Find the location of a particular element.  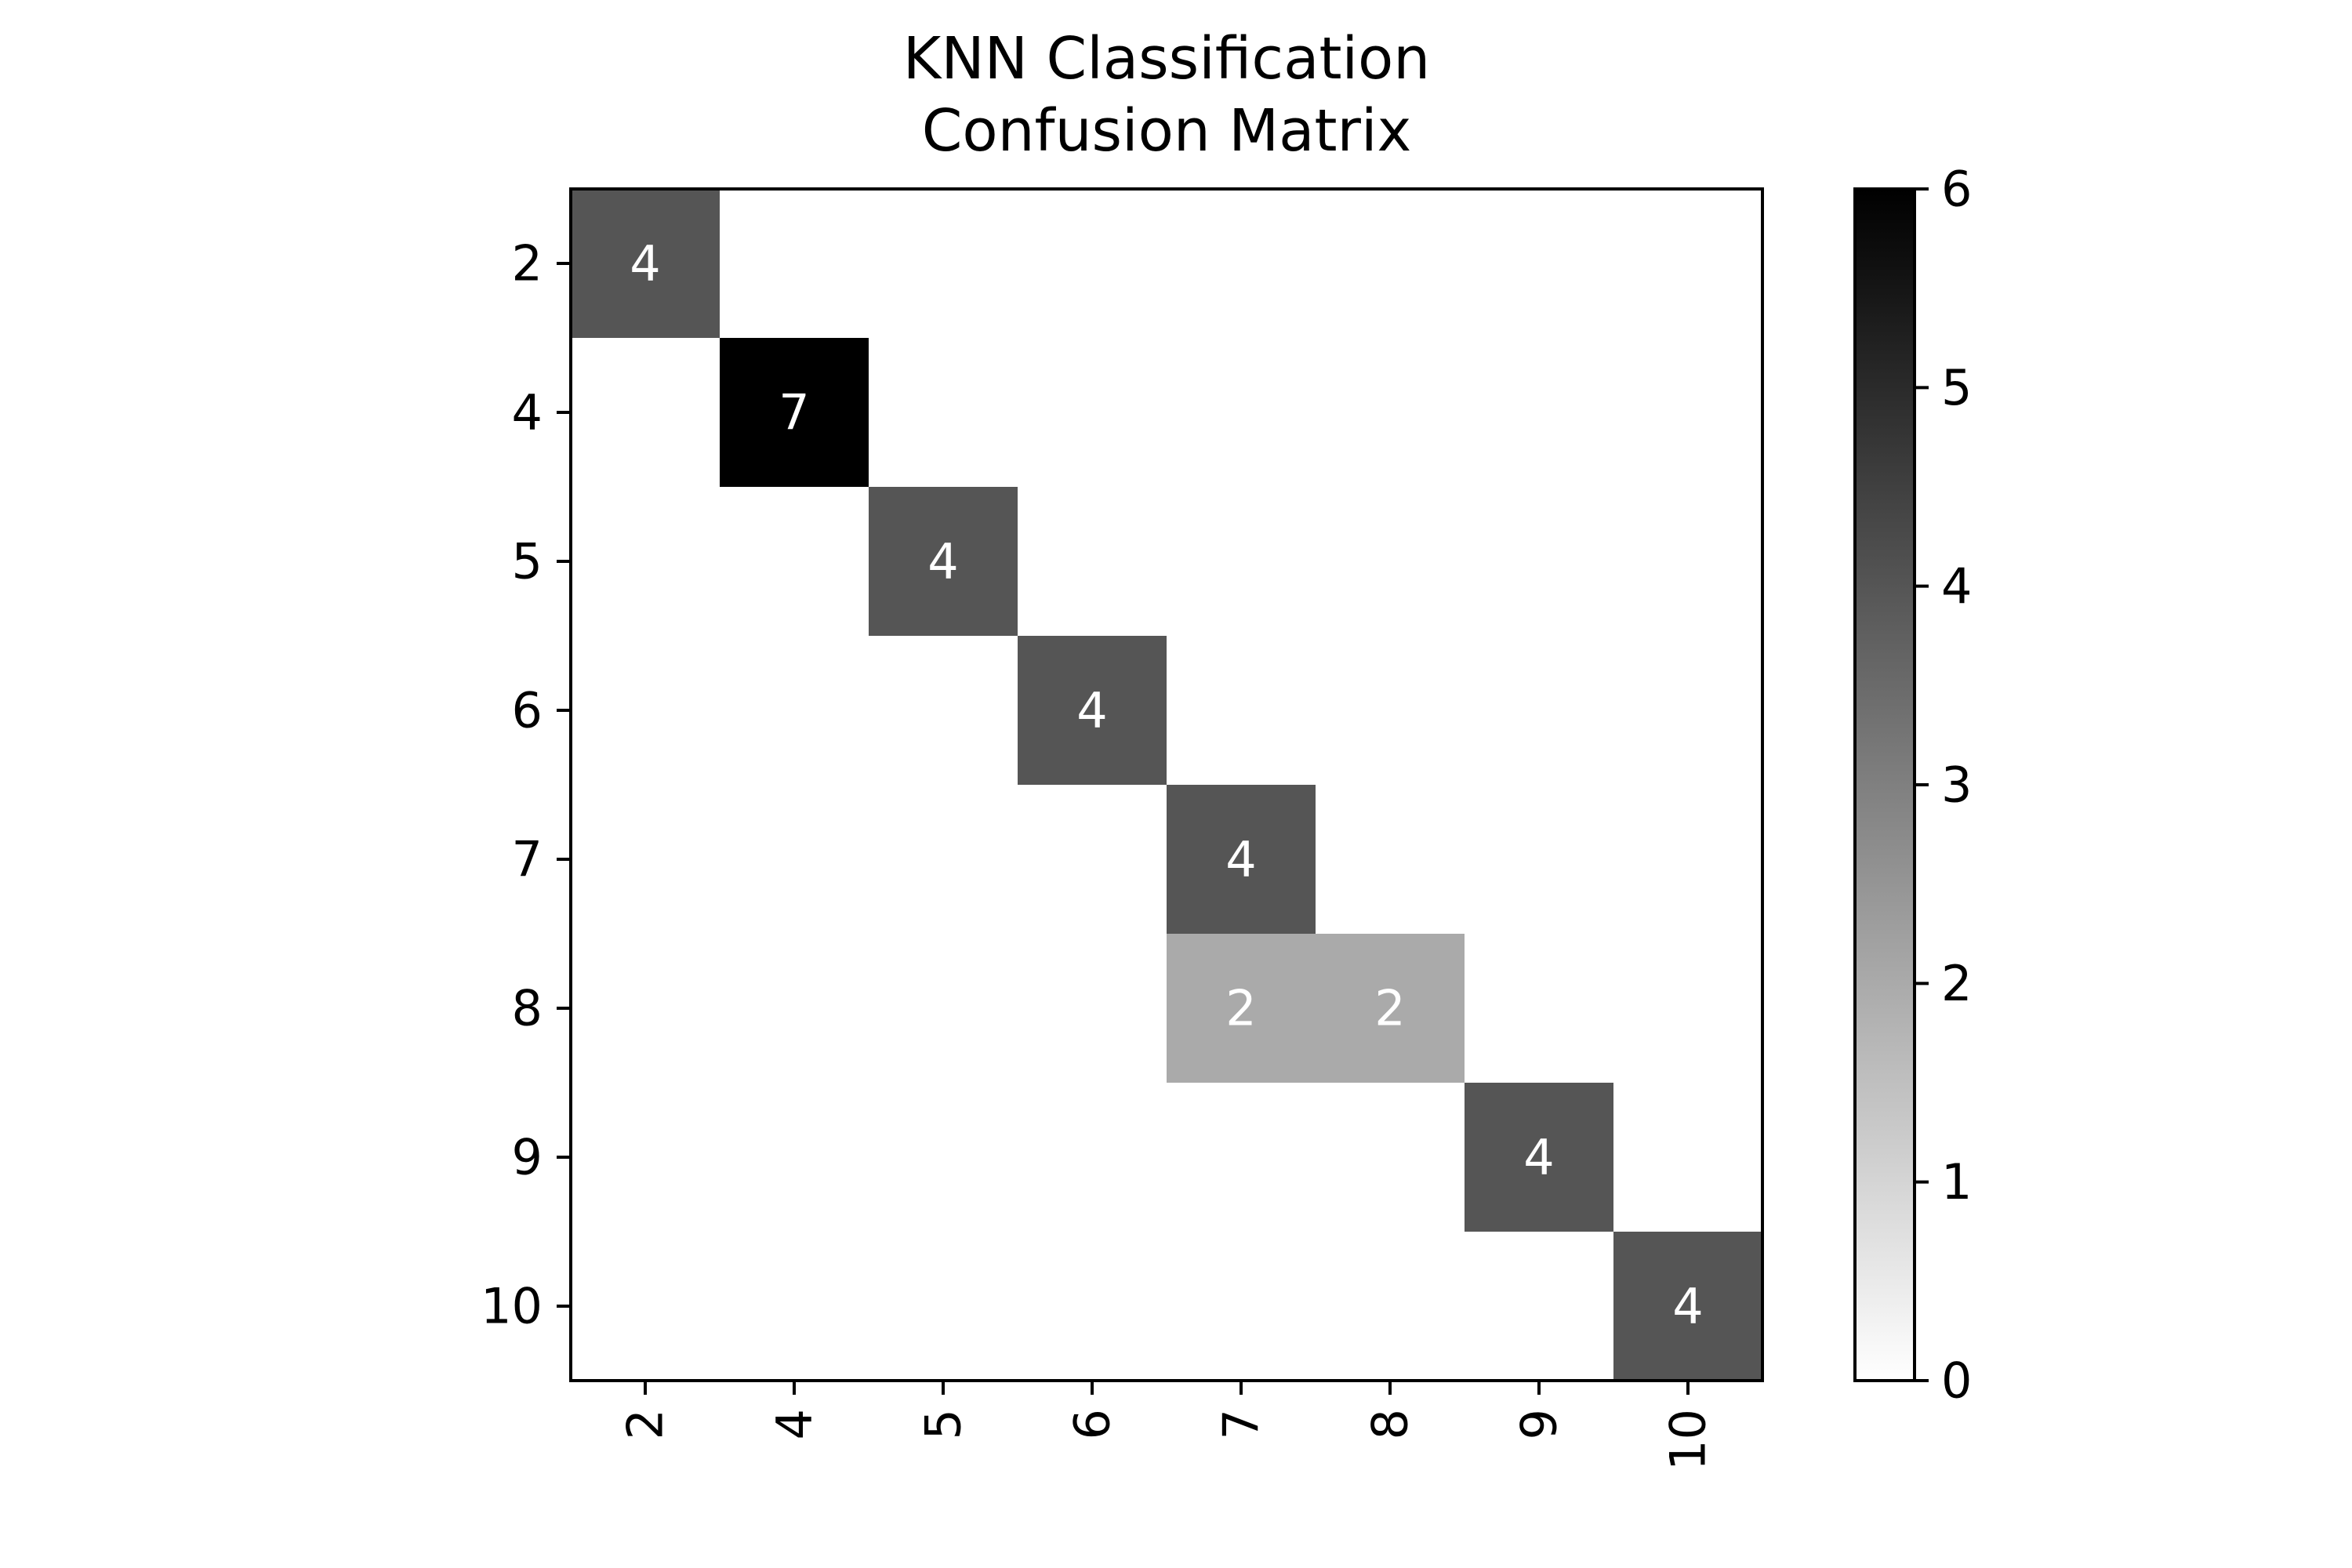

colorbar-tick-label: 0 is located at coordinates (1956, 1381).